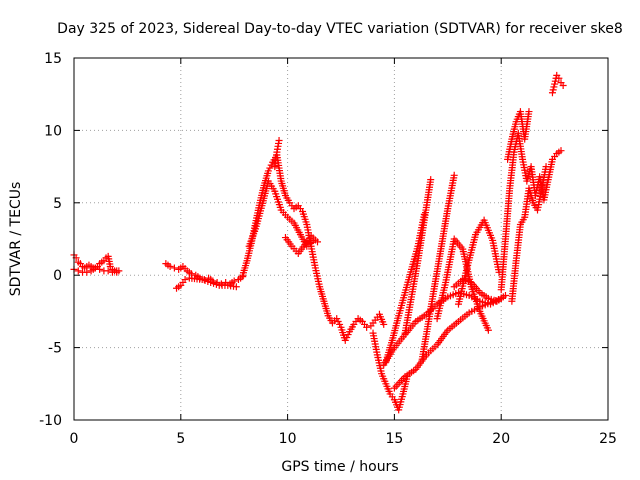 The height and width of the screenshot is (480, 640). What do you see at coordinates (180, 439) in the screenshot?
I see `x-tick-label: 5` at bounding box center [180, 439].